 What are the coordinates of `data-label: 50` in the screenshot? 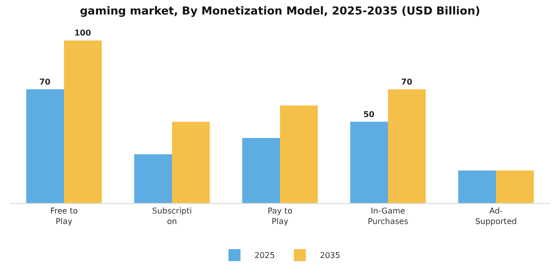 It's located at (369, 114).